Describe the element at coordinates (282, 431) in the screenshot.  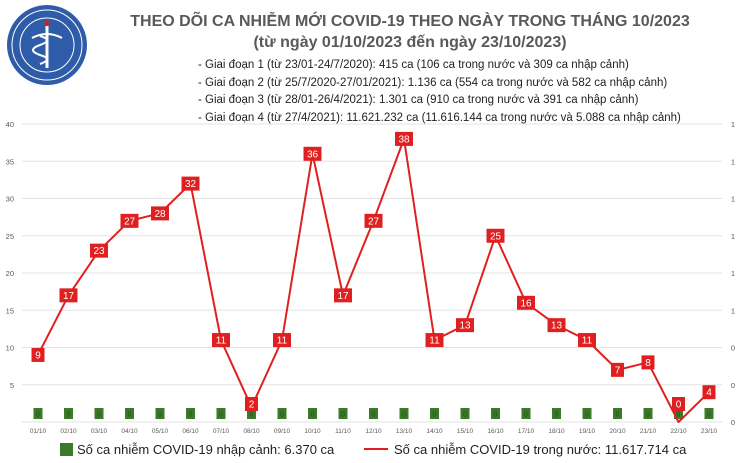
I see `x-tick-label: 09/10` at that location.